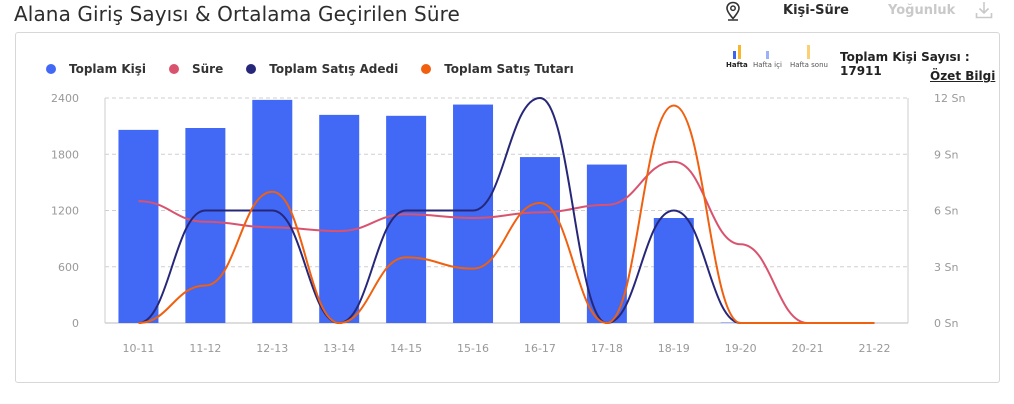 The height and width of the screenshot is (404, 1014). What do you see at coordinates (808, 348) in the screenshot?
I see `x-tick-label: 20-21` at bounding box center [808, 348].